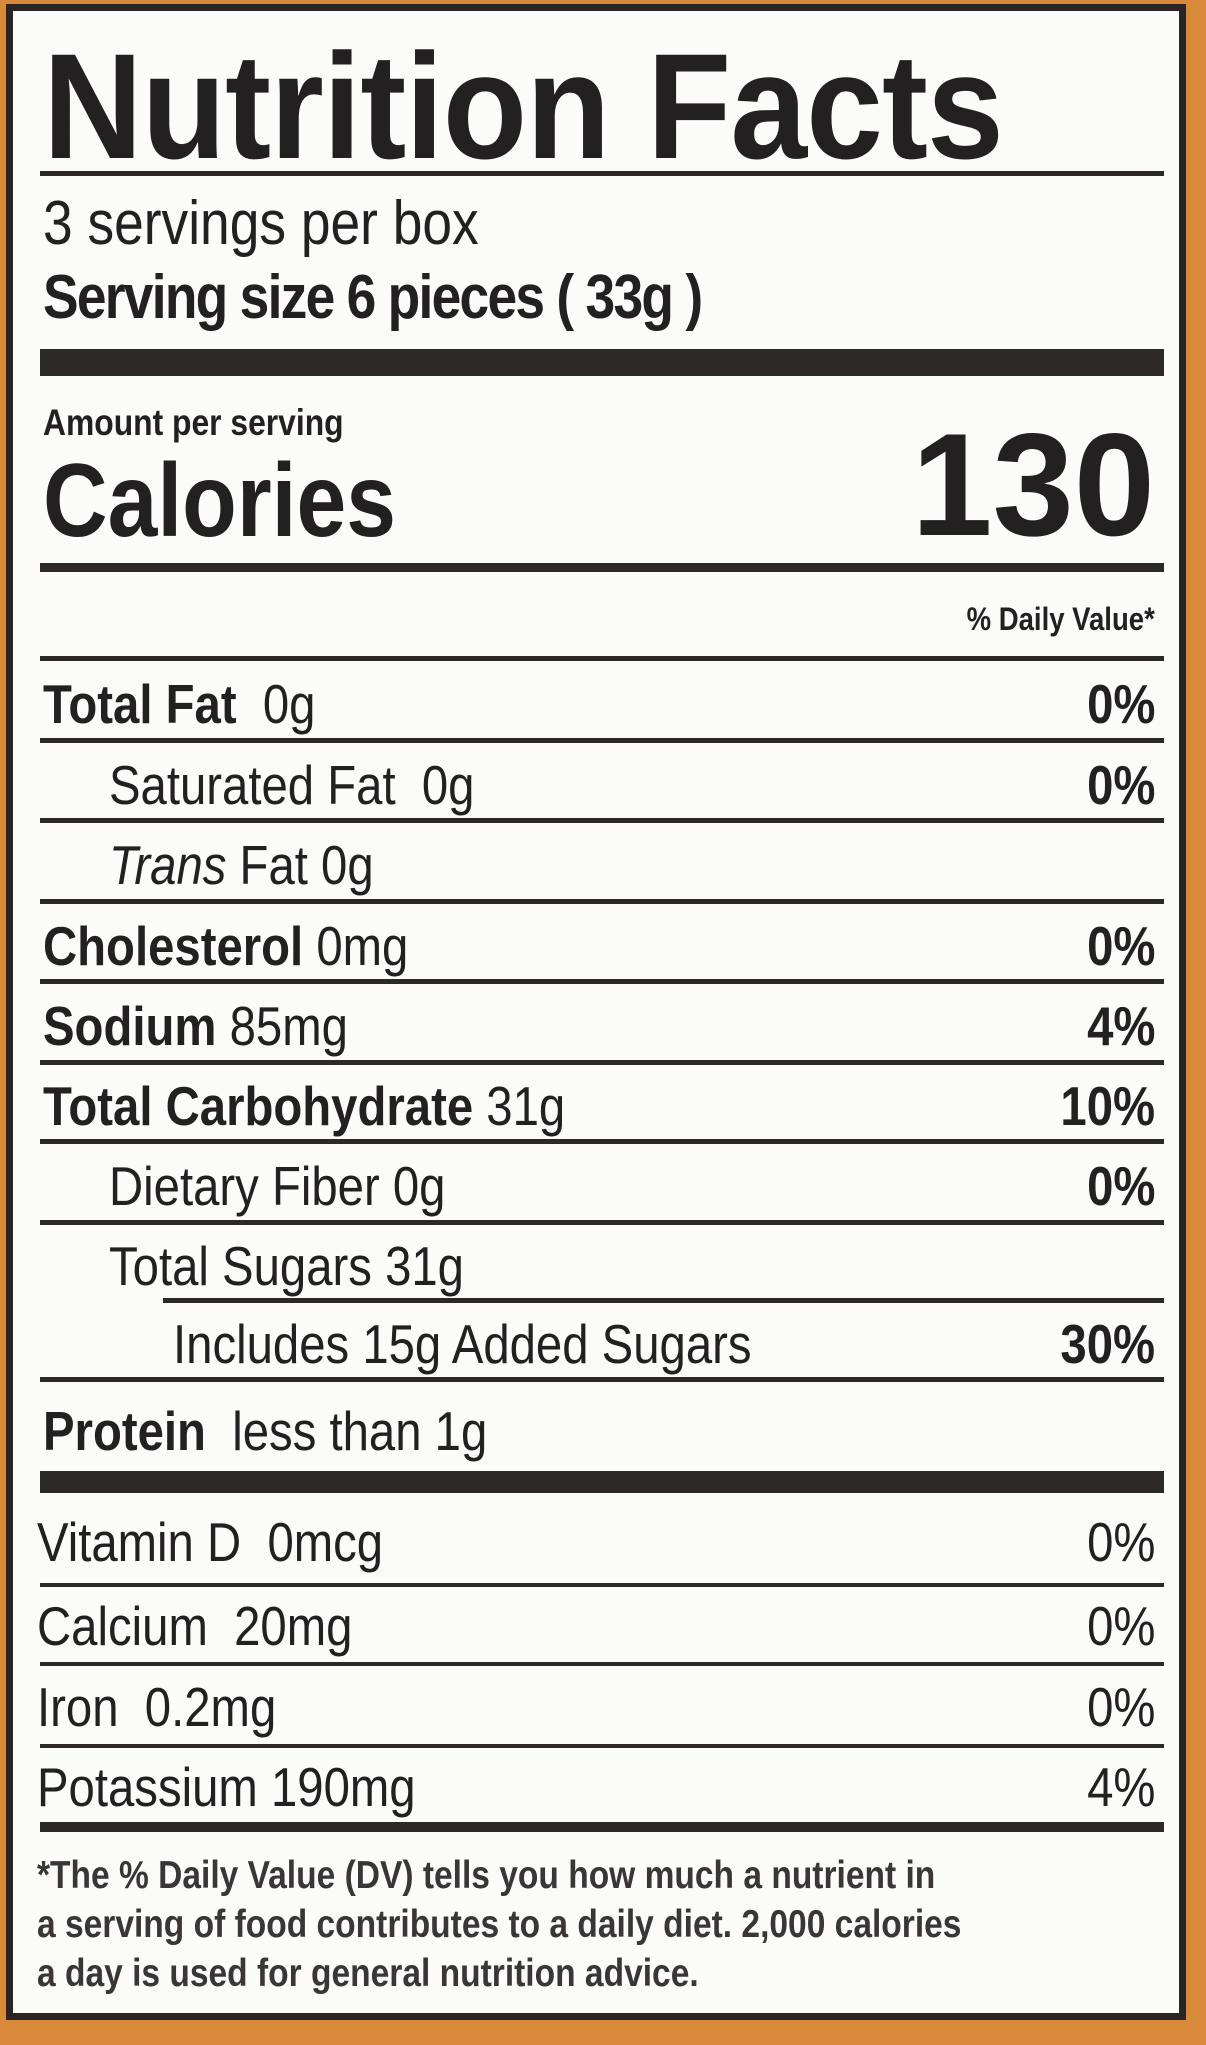 Image resolution: width=1206 pixels, height=2045 pixels. Describe the element at coordinates (130, 1026) in the screenshot. I see `nutrient-bold: Sodium` at that location.